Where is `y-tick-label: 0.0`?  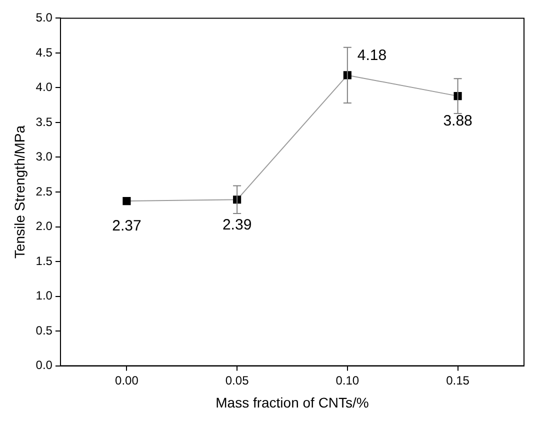 y-tick-label: 0.0 is located at coordinates (44, 365).